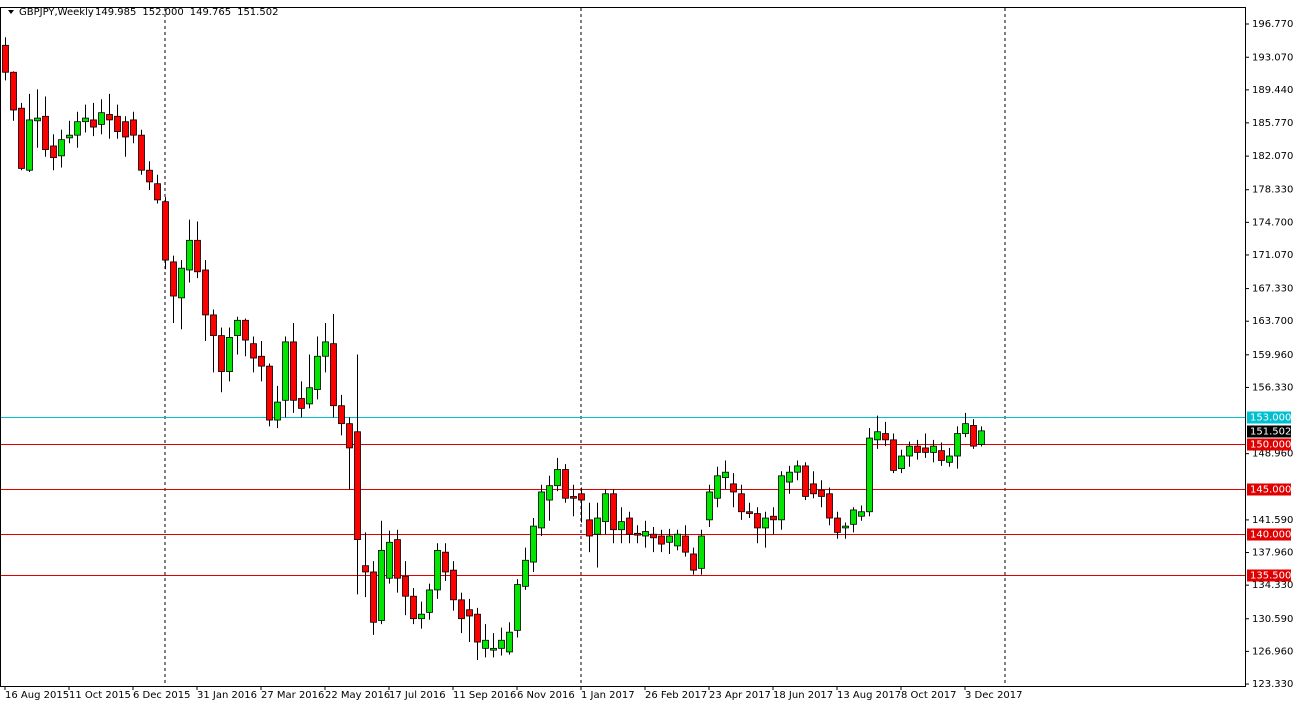  What do you see at coordinates (1270, 490) in the screenshot?
I see `level-label: 145.000` at bounding box center [1270, 490].